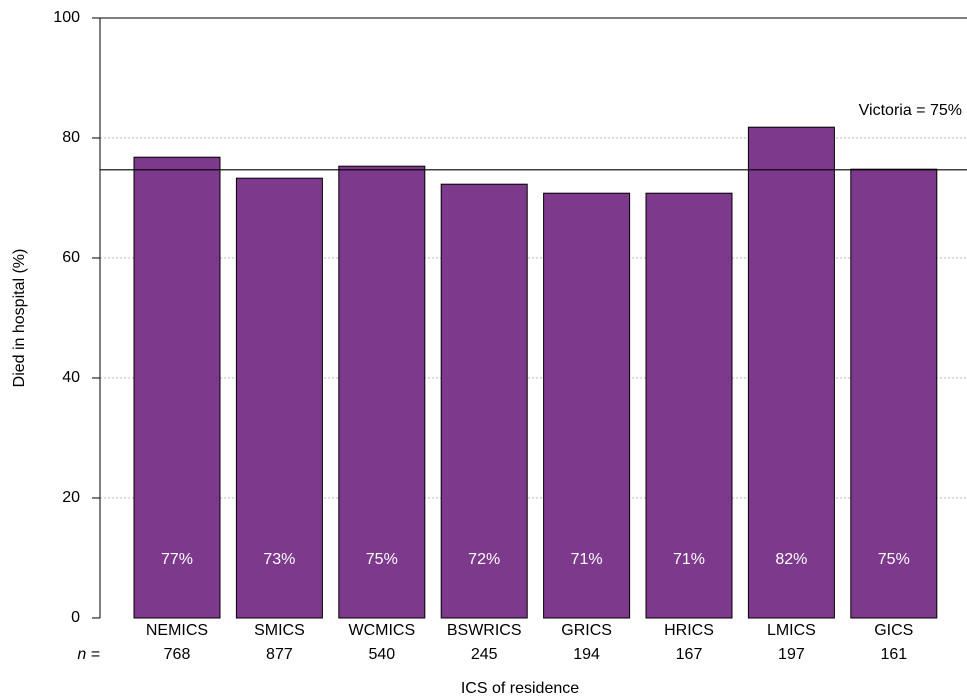 The width and height of the screenshot is (967, 699). I want to click on n-value: 877, so click(279, 654).